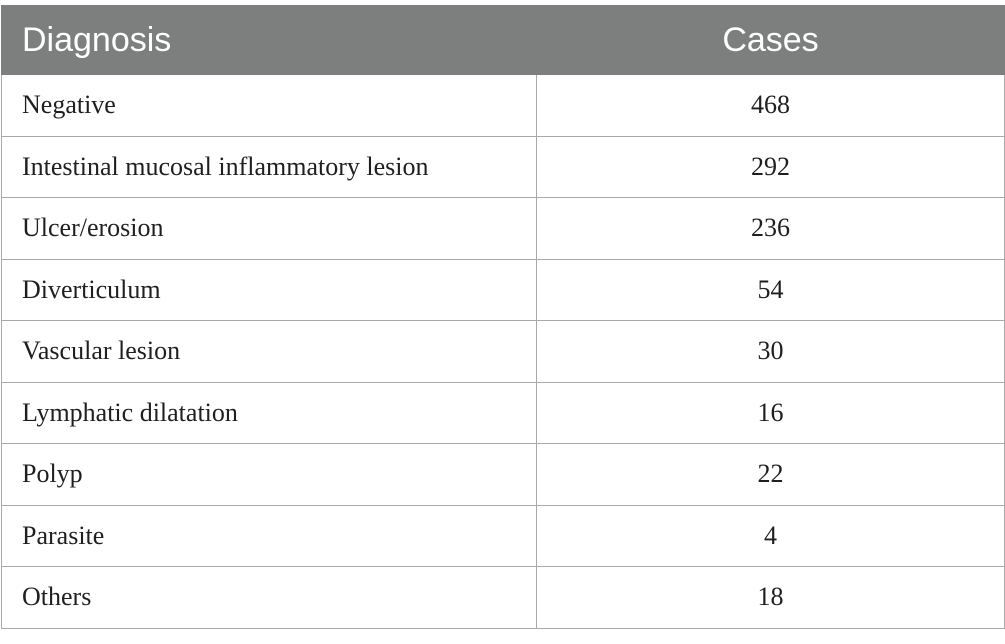  Describe the element at coordinates (269, 40) in the screenshot. I see `header-diagnosis: Diagnosis` at that location.